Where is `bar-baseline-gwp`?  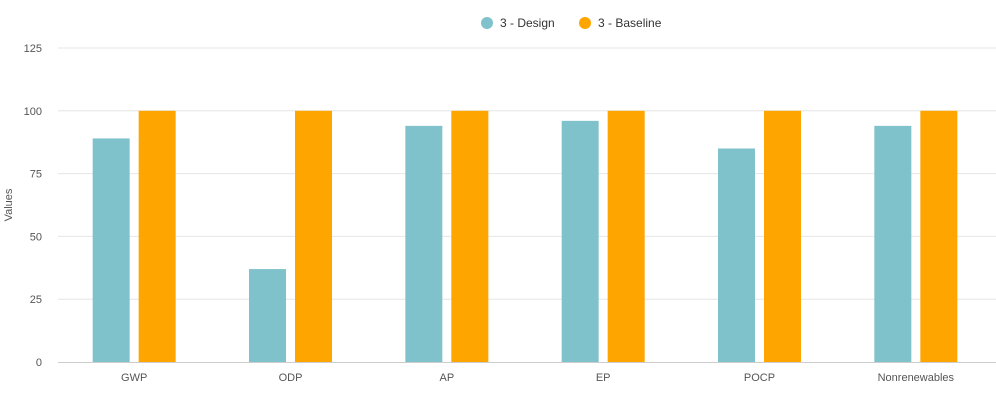 bar-baseline-gwp is located at coordinates (157, 236).